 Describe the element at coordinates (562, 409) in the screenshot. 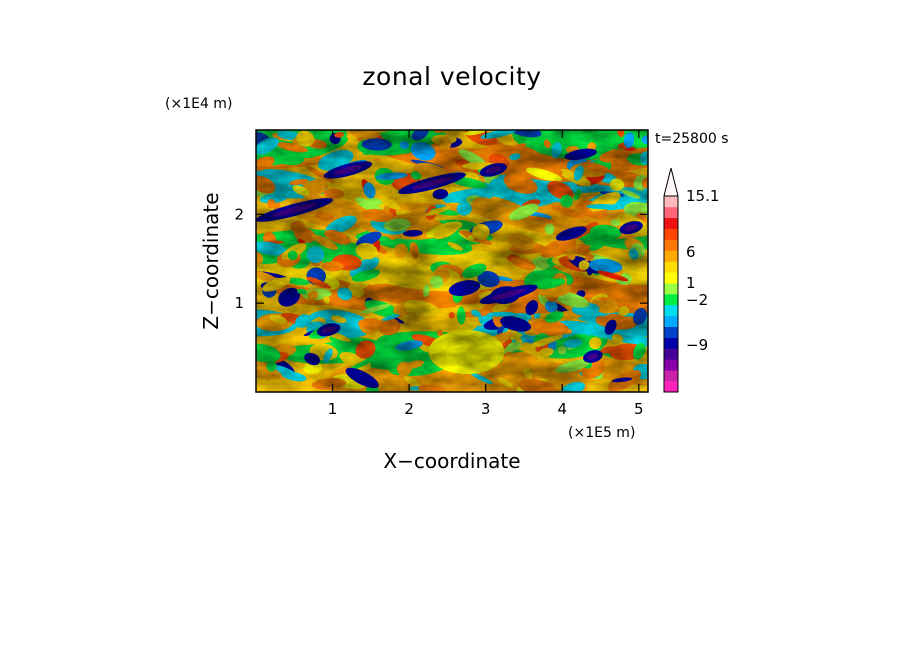

I see `x-tick-label: 4` at that location.